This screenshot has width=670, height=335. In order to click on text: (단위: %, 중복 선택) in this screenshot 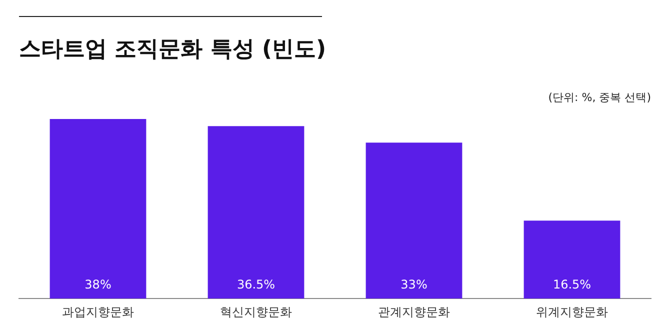, I will do `click(599, 97)`.